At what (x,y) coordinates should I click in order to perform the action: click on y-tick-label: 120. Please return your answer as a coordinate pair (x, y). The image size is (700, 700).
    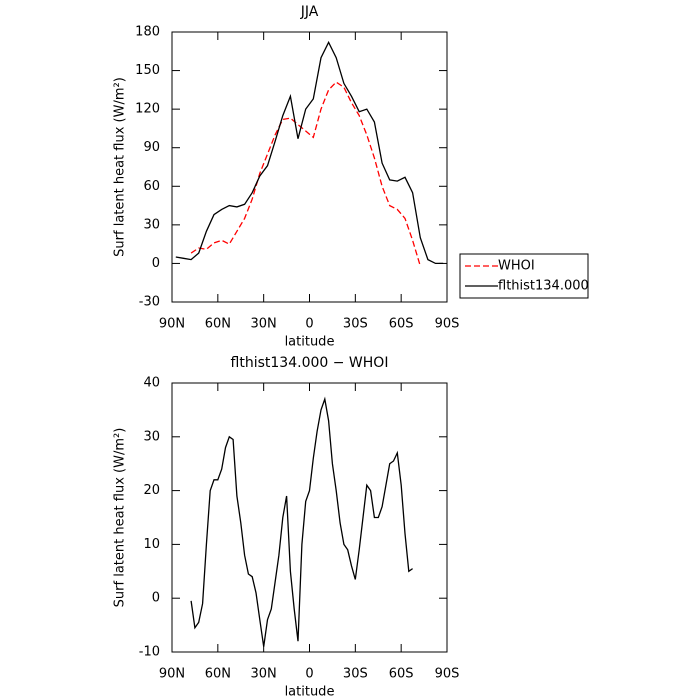
    Looking at the image, I should click on (147, 109).